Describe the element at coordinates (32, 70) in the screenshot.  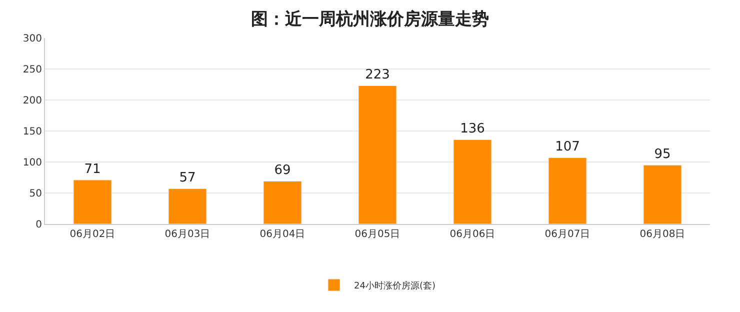
I see `y-tick-label: 250` at that location.